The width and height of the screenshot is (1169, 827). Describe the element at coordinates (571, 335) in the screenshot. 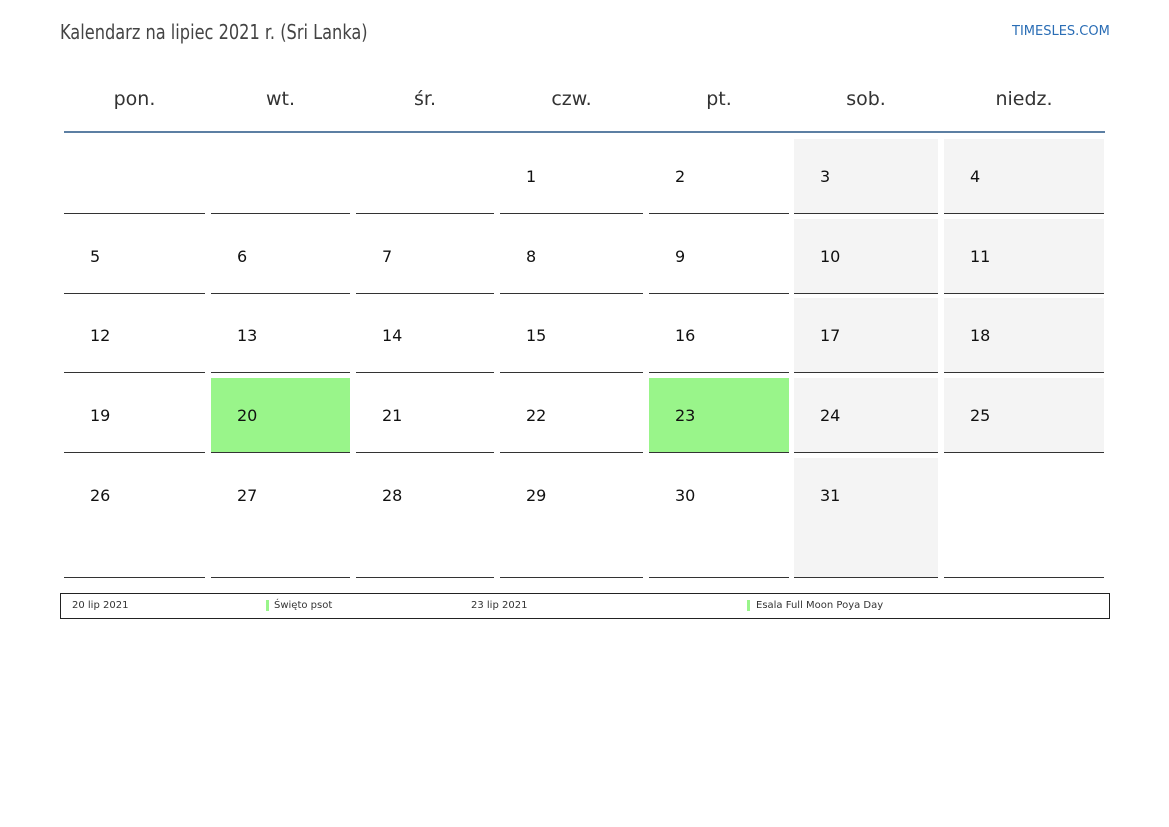

I see `day-cell: 15` at that location.